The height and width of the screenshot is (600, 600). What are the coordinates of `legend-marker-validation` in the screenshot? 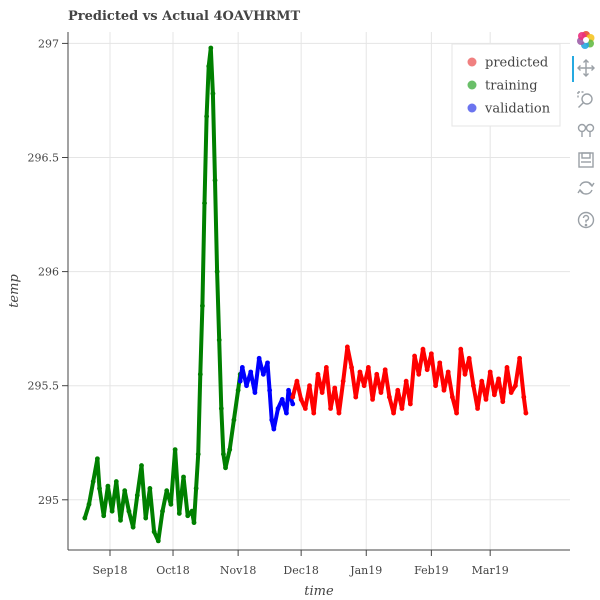 It's located at (472, 108).